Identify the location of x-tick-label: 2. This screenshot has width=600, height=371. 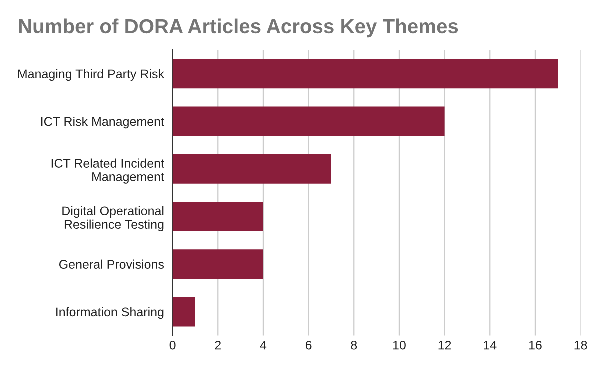
(218, 345).